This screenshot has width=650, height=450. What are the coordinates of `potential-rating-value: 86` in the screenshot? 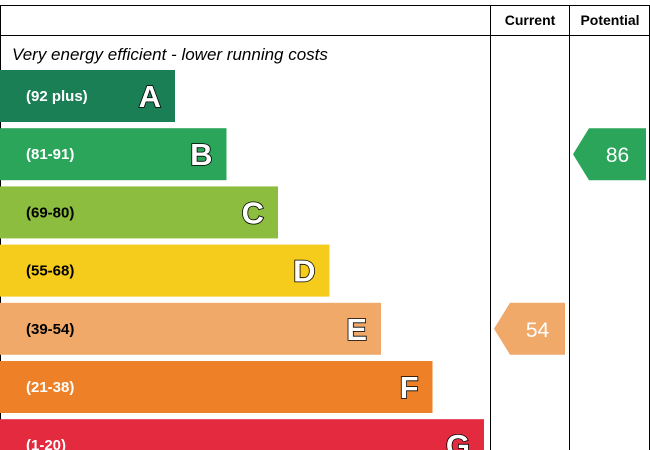 It's located at (617, 155).